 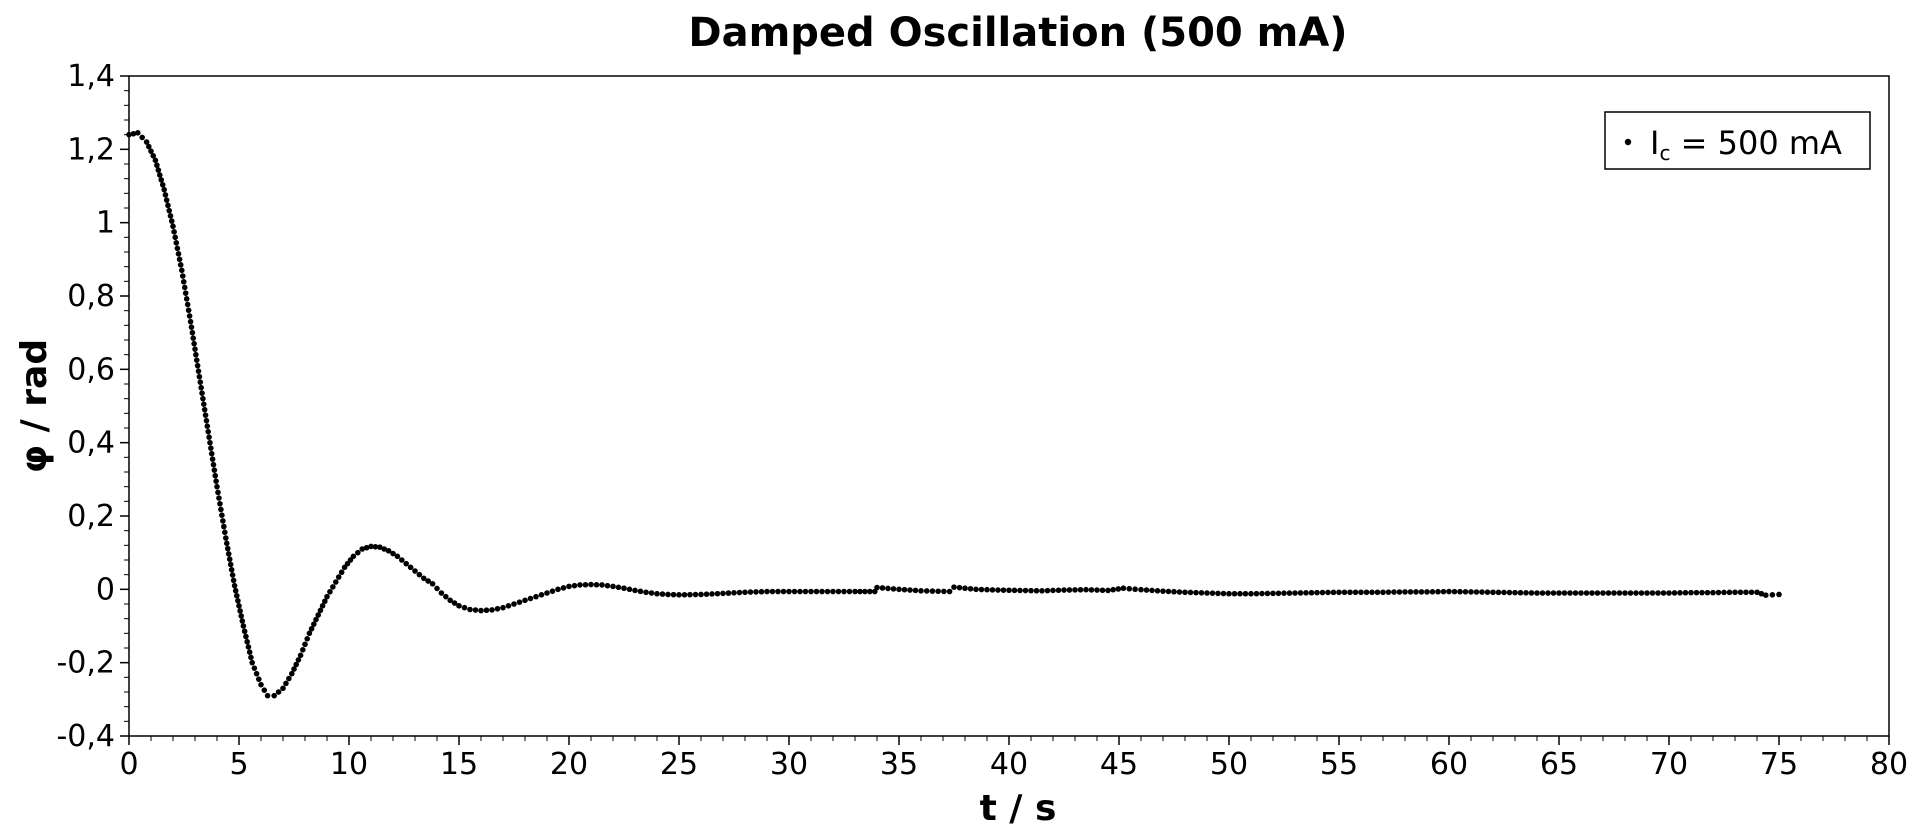 I want to click on legend-label-rest: = 500 mA, so click(x=1756, y=143).